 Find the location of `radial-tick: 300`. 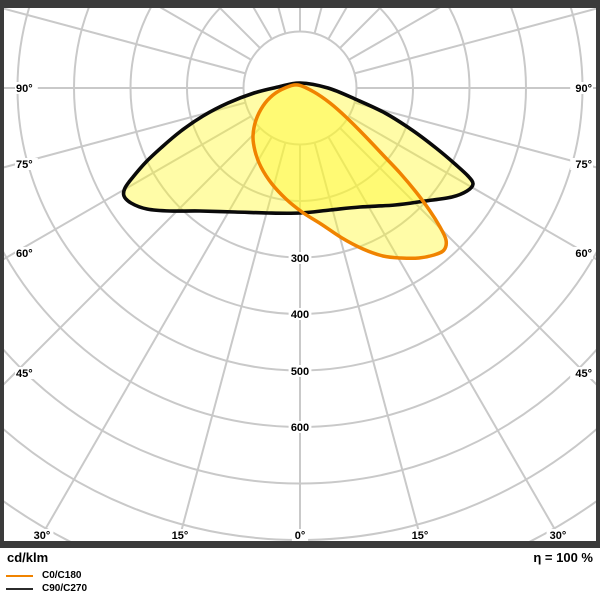

radial-tick: 300 is located at coordinates (300, 259).